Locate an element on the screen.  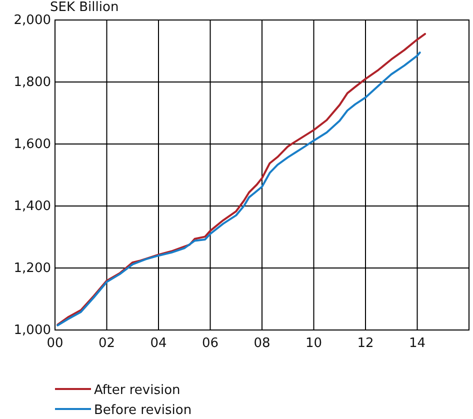
y-tick-label: 1,000 is located at coordinates (32, 330).